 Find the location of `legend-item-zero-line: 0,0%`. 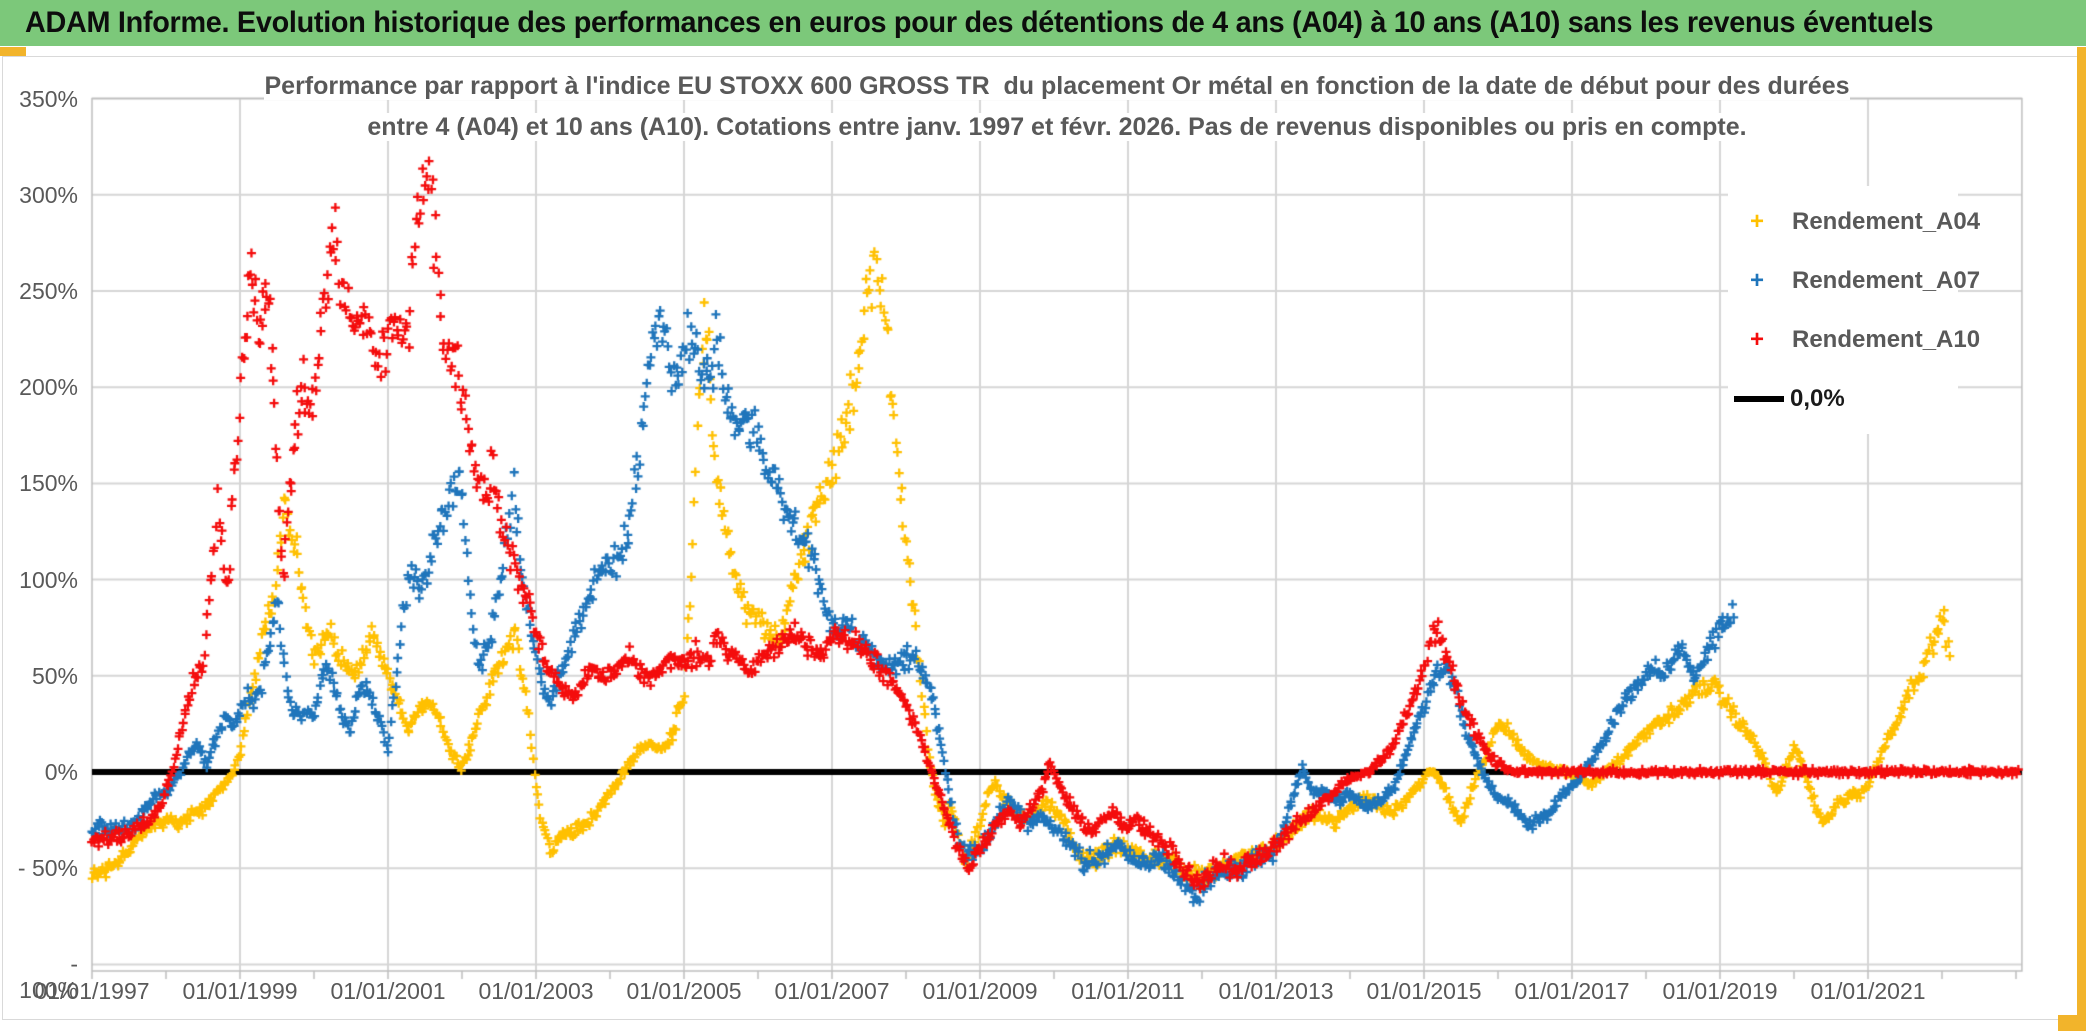

legend-item-zero-line: 0,0% is located at coordinates (1843, 398).